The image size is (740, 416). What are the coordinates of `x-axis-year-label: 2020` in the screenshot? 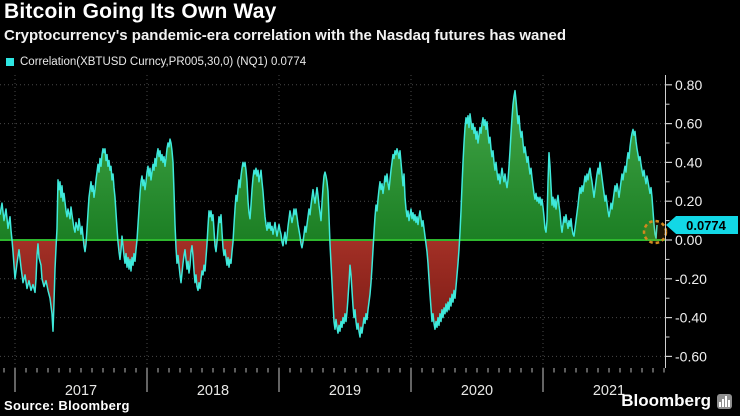 It's located at (477, 391).